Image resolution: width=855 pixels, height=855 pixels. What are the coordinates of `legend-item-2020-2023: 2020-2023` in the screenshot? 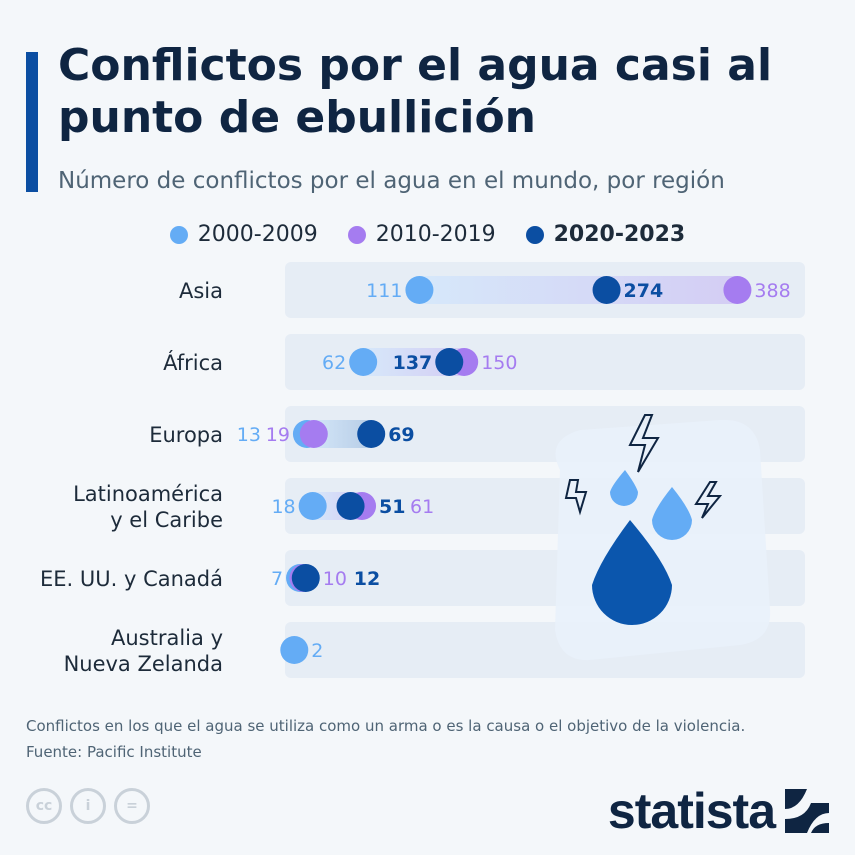 It's located at (605, 234).